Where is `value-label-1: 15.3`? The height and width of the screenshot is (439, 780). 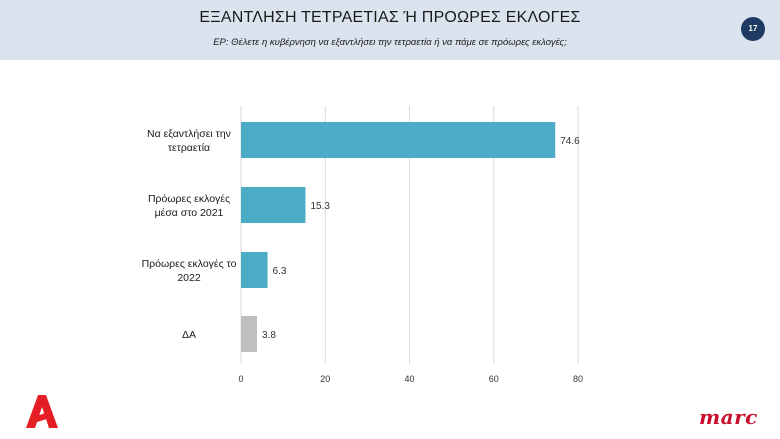
value-label-1: 15.3 is located at coordinates (320, 206).